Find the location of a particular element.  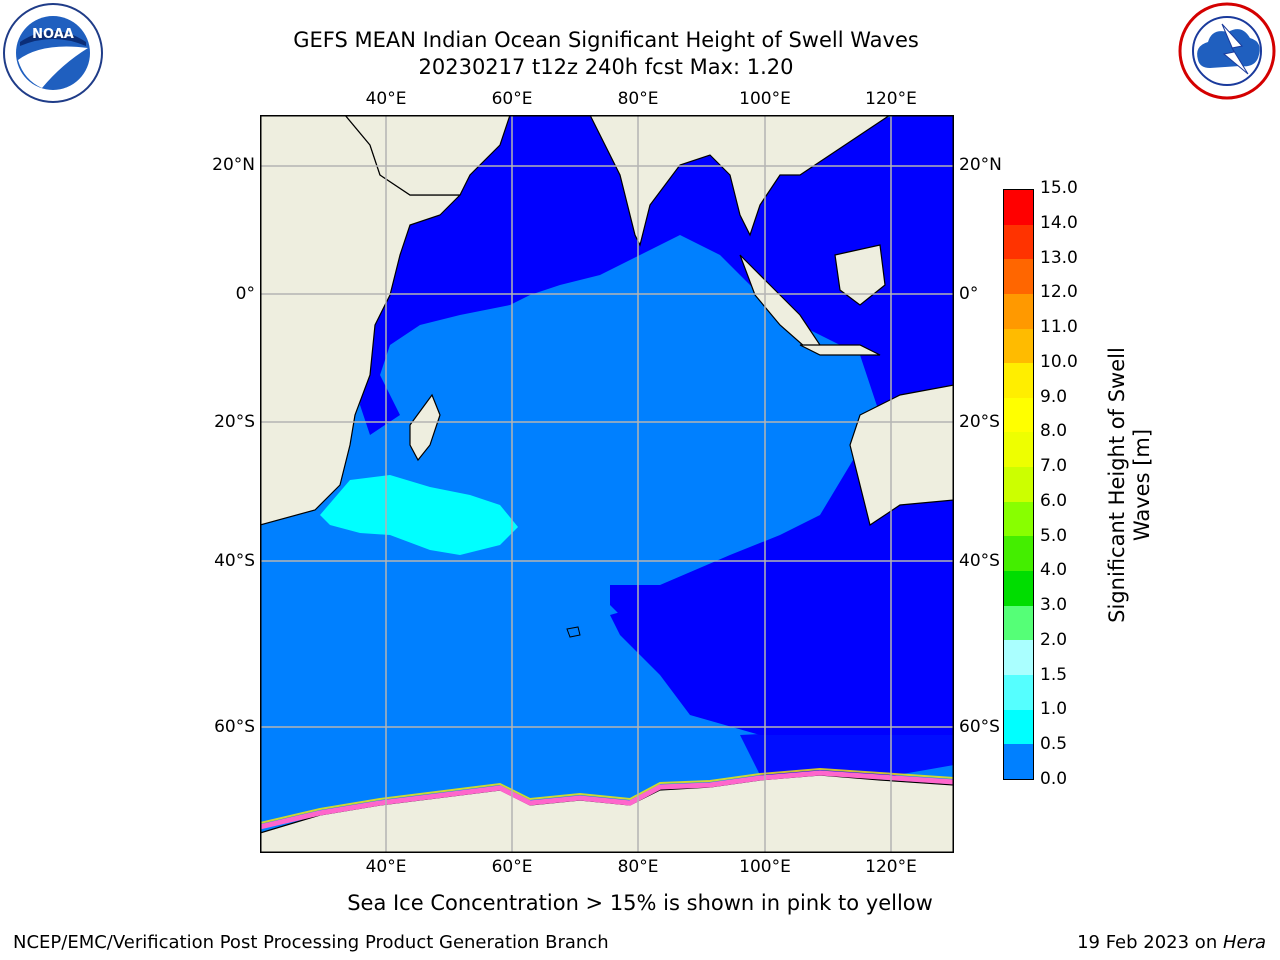

colorbar-label: 7.0 is located at coordinates (1054, 466).